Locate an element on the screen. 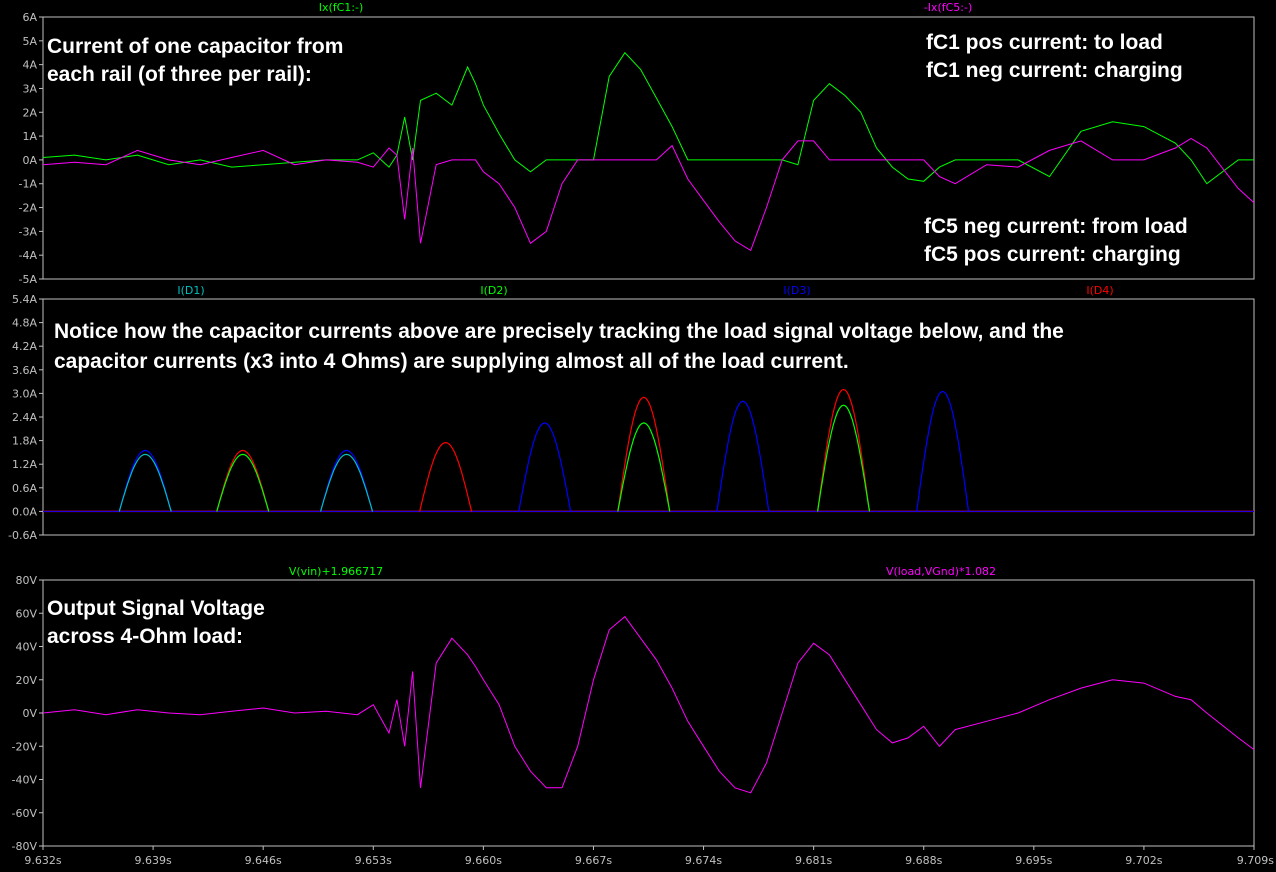 The width and height of the screenshot is (1276, 872). y-tick-label: 4.8A is located at coordinates (24, 323).